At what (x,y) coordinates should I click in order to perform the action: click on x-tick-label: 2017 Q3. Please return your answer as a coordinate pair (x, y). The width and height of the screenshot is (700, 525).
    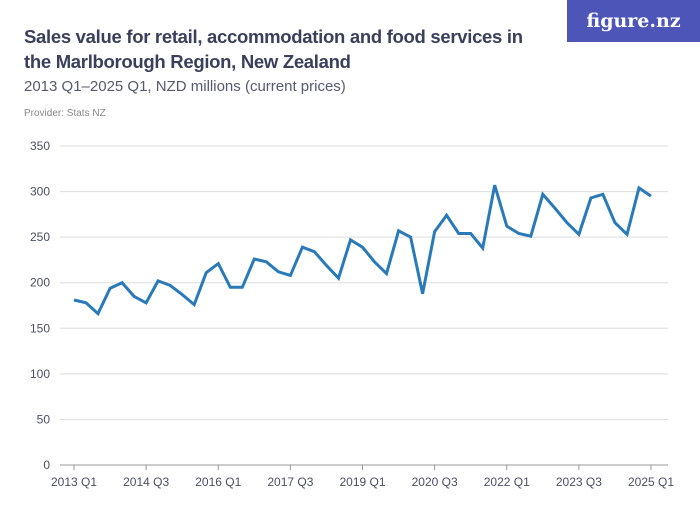
    Looking at the image, I should click on (290, 482).